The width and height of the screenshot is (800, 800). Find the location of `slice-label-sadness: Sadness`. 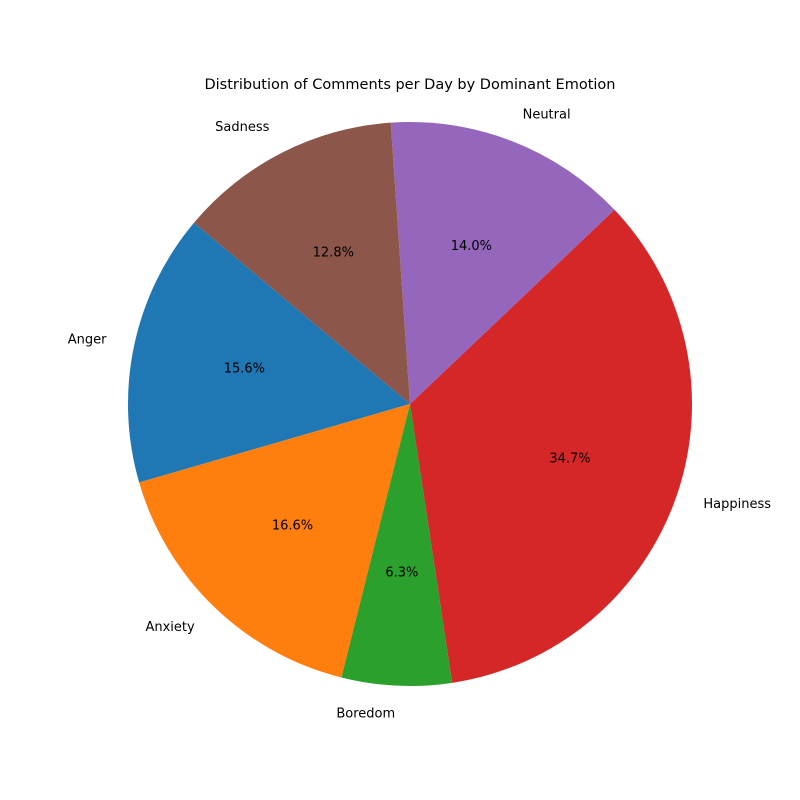

slice-label-sadness: Sadness is located at coordinates (242, 127).